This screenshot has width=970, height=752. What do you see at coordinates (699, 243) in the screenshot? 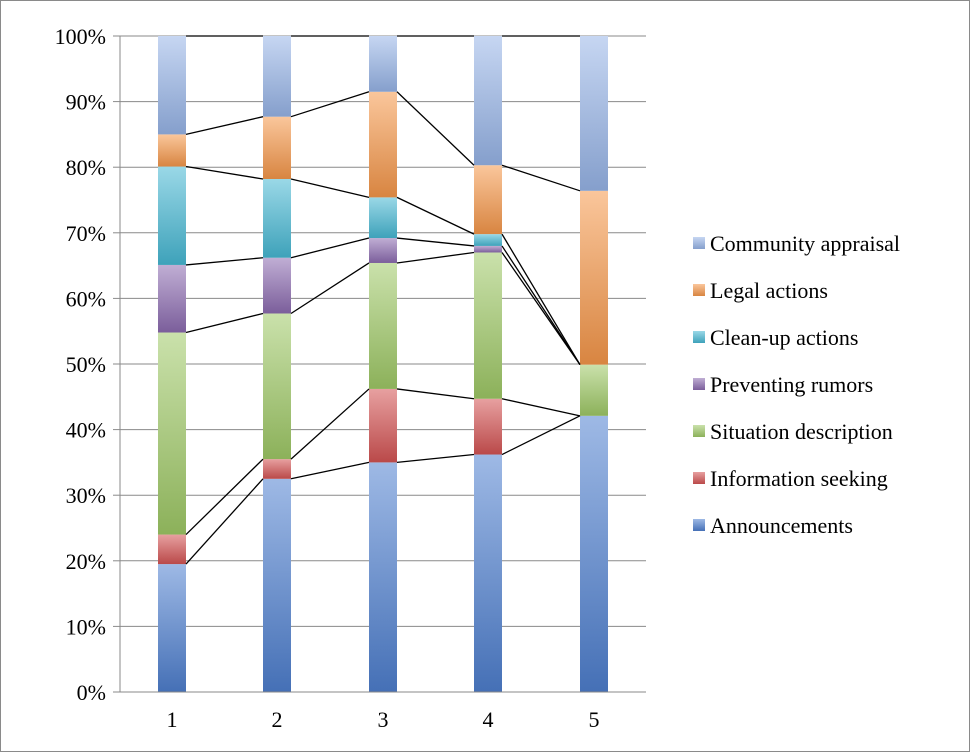
I see `legend-swatch-community-appraisal` at bounding box center [699, 243].